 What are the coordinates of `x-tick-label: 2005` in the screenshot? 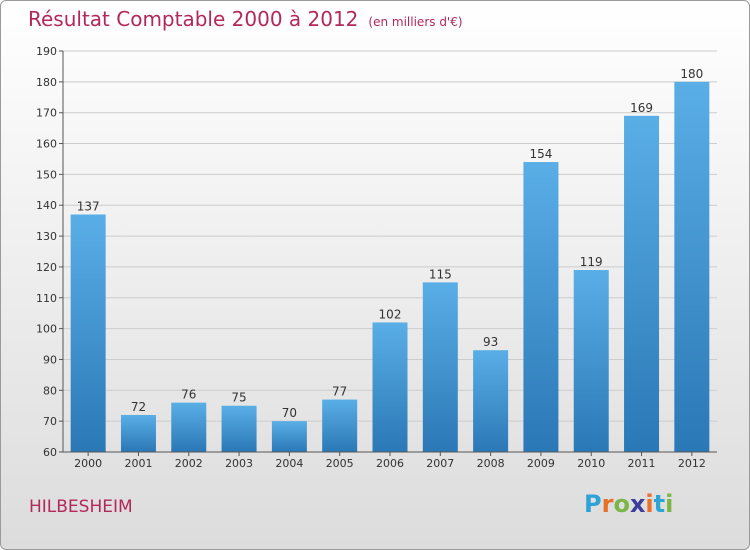 It's located at (340, 463).